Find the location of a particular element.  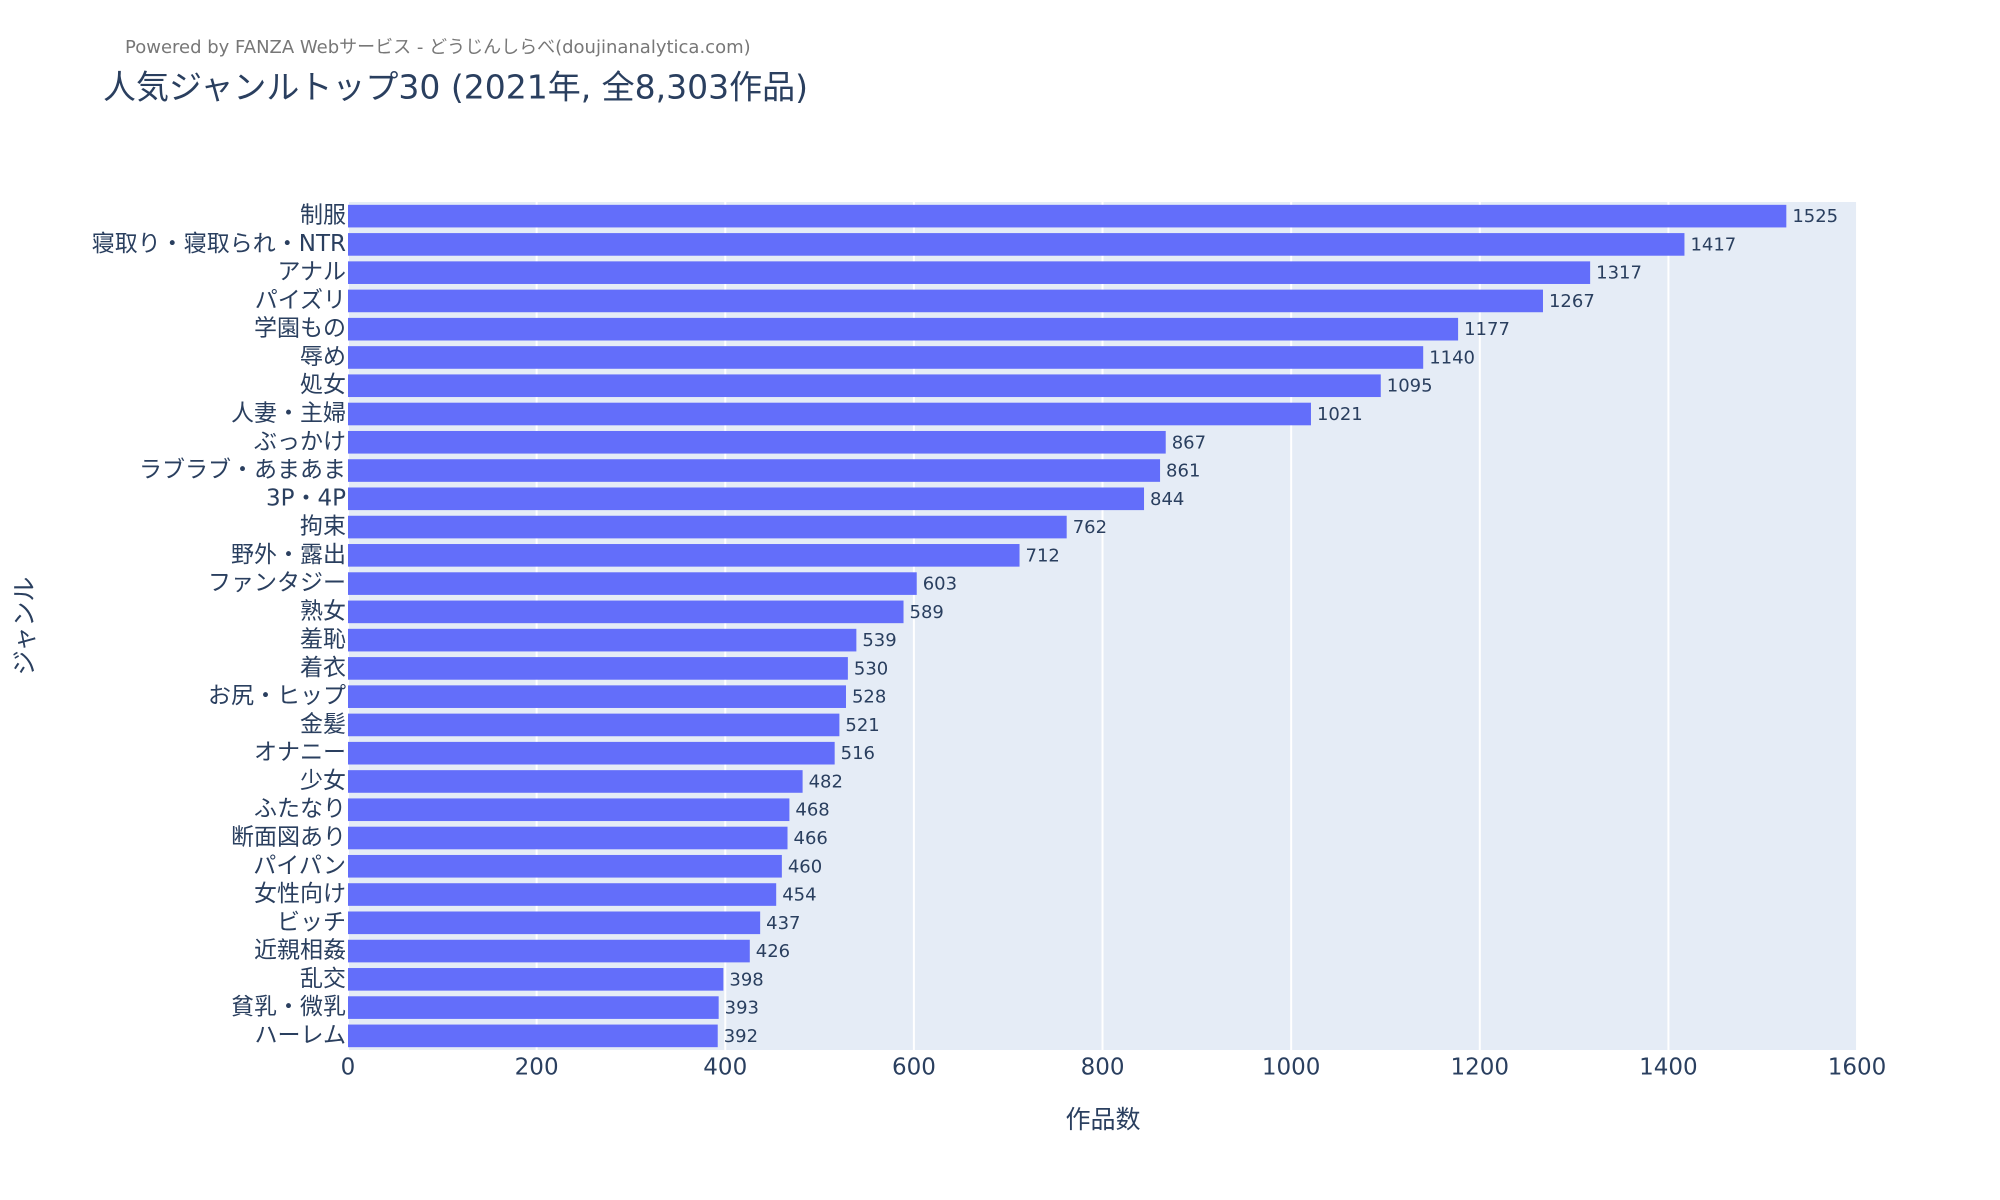

value-label: 466 is located at coordinates (811, 838).